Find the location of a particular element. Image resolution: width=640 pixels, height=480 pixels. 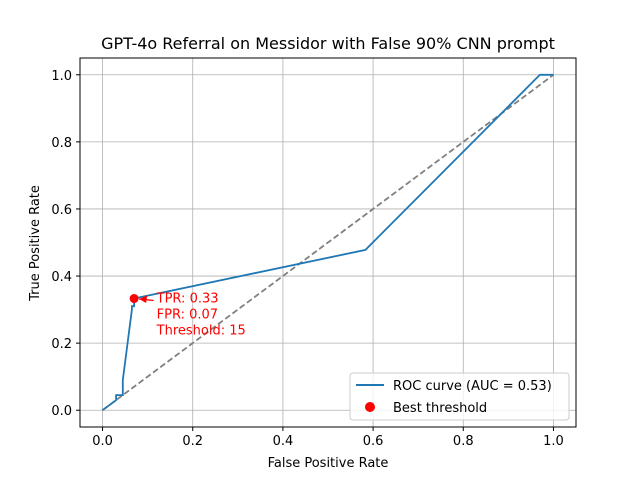

annotation-line: TPR: 0.33 is located at coordinates (187, 299).